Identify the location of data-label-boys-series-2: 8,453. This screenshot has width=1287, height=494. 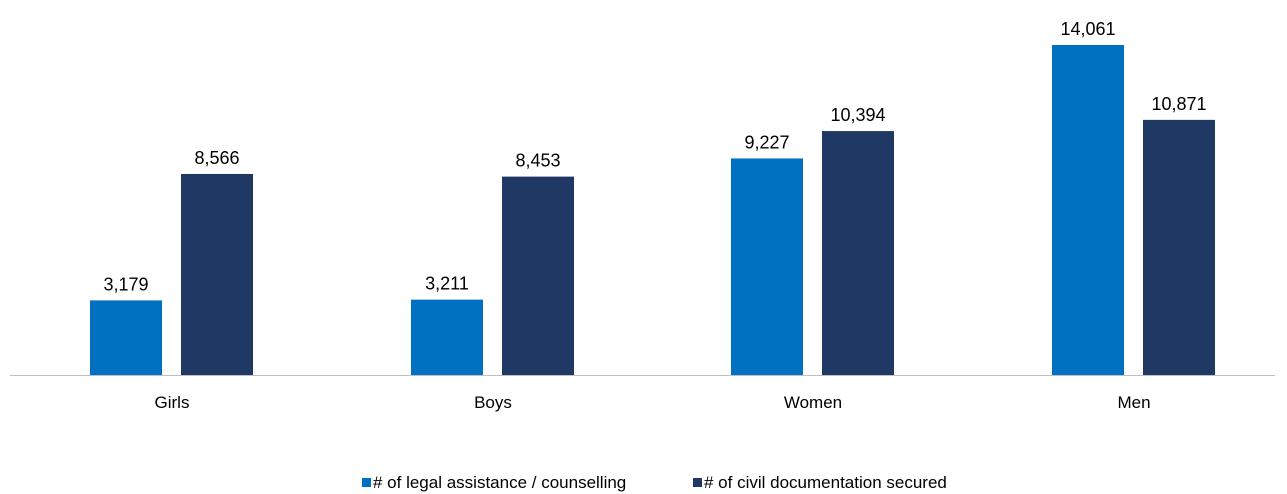
(537, 161).